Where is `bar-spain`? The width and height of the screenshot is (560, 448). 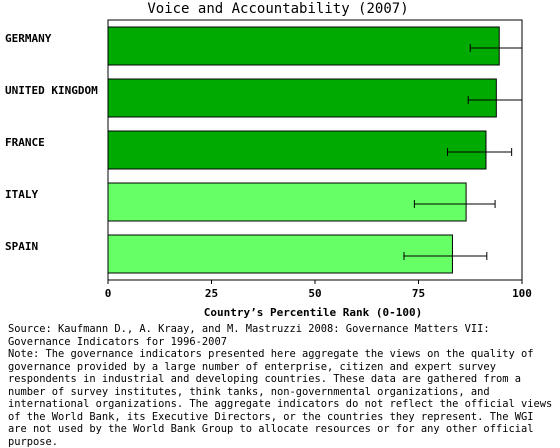
bar-spain is located at coordinates (280, 254).